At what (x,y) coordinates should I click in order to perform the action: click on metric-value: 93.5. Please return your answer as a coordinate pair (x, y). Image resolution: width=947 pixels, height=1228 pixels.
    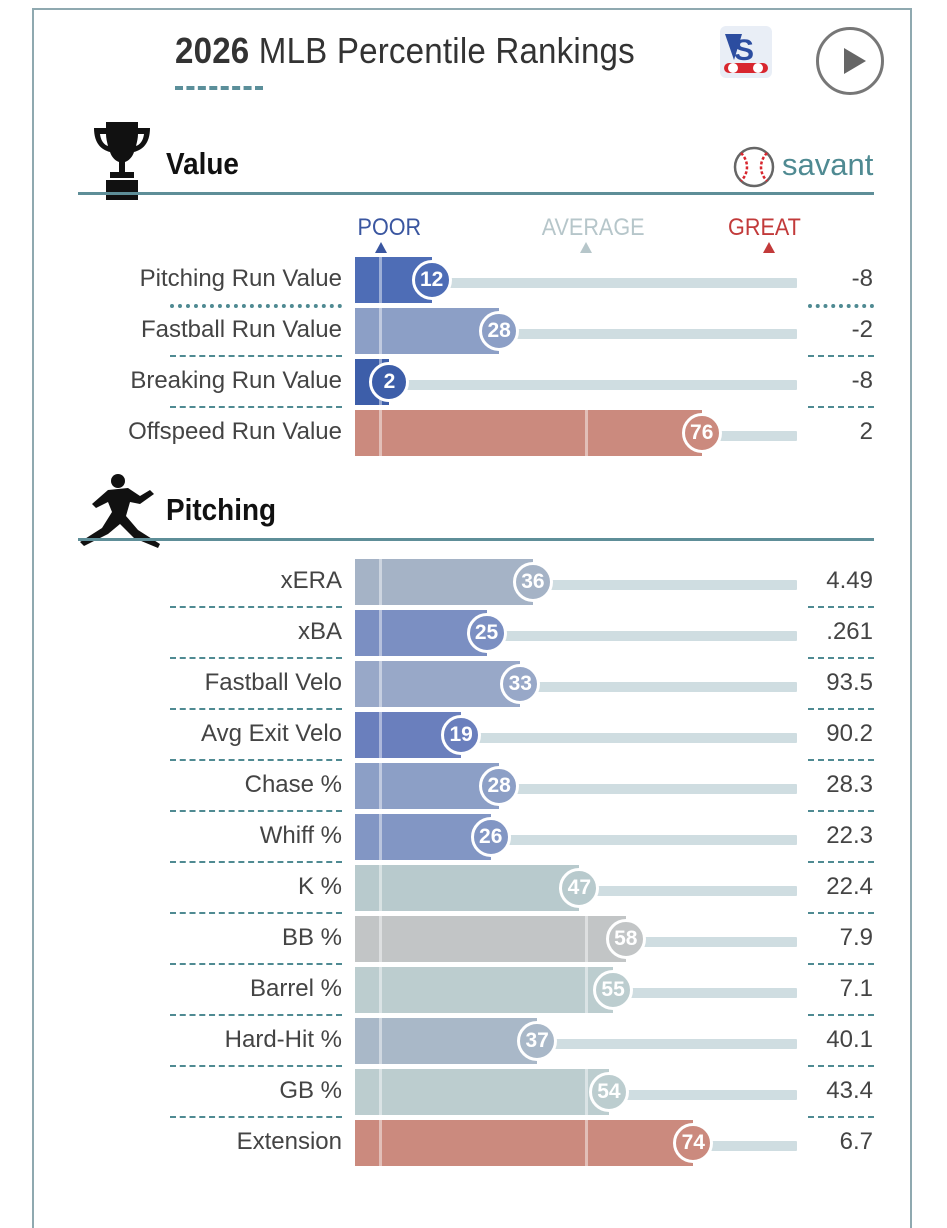
    Looking at the image, I should click on (849, 682).